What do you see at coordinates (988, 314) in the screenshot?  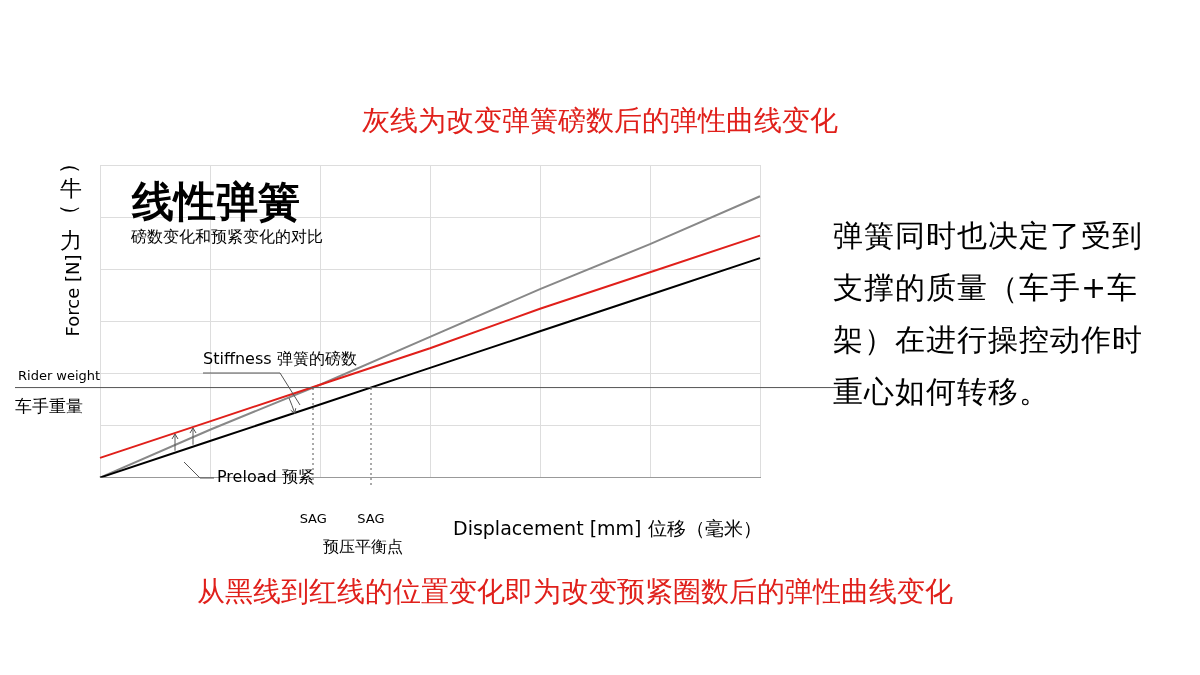 I see `text: 弹簧同时也决定了受到支撑的质量（车手+车架）在进行操控动作时重心如何转移。` at bounding box center [988, 314].